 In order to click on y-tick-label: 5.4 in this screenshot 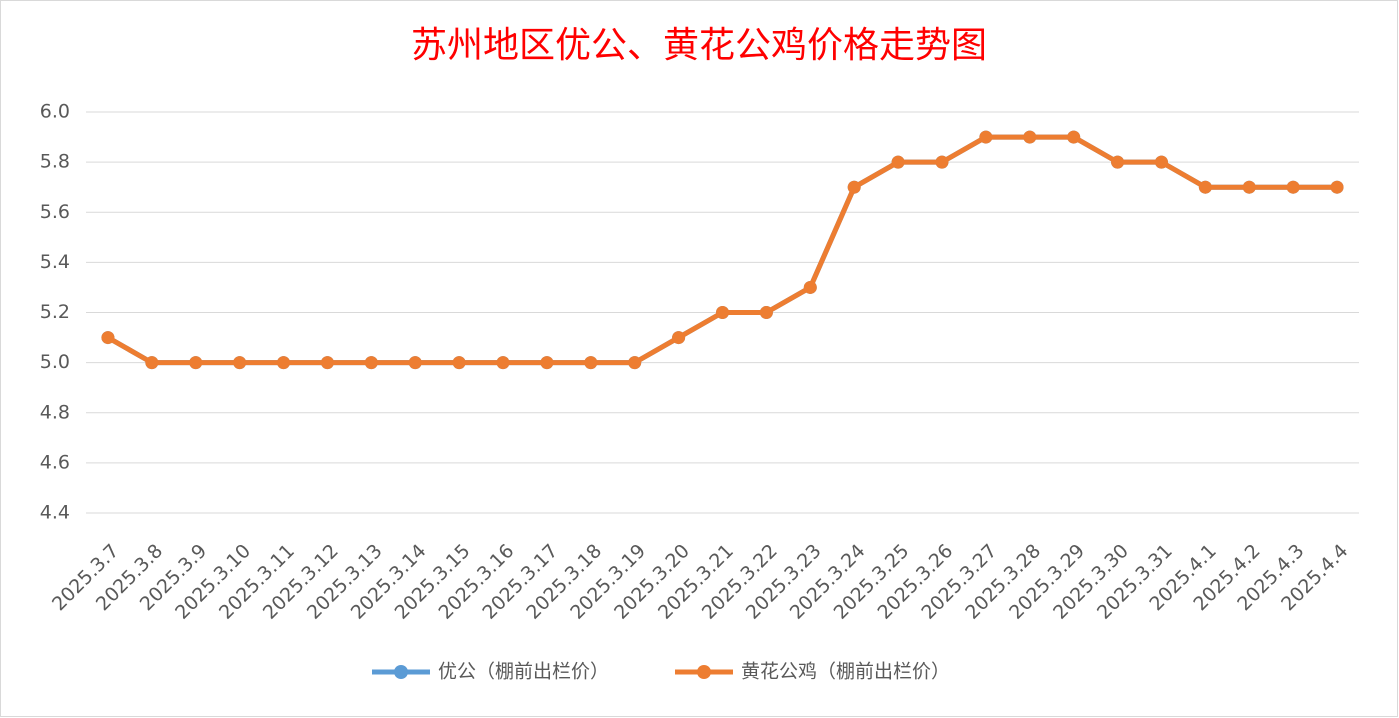, I will do `click(55, 262)`.